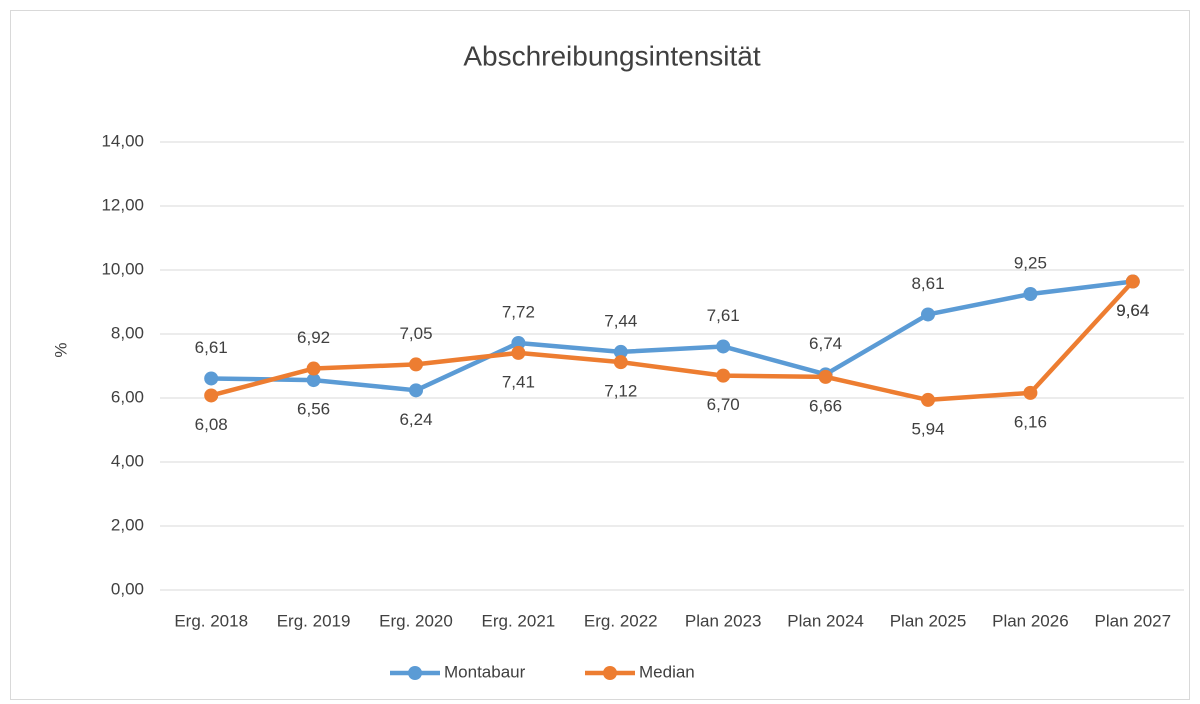  What do you see at coordinates (1030, 262) in the screenshot?
I see `data-label: 9,25` at bounding box center [1030, 262].